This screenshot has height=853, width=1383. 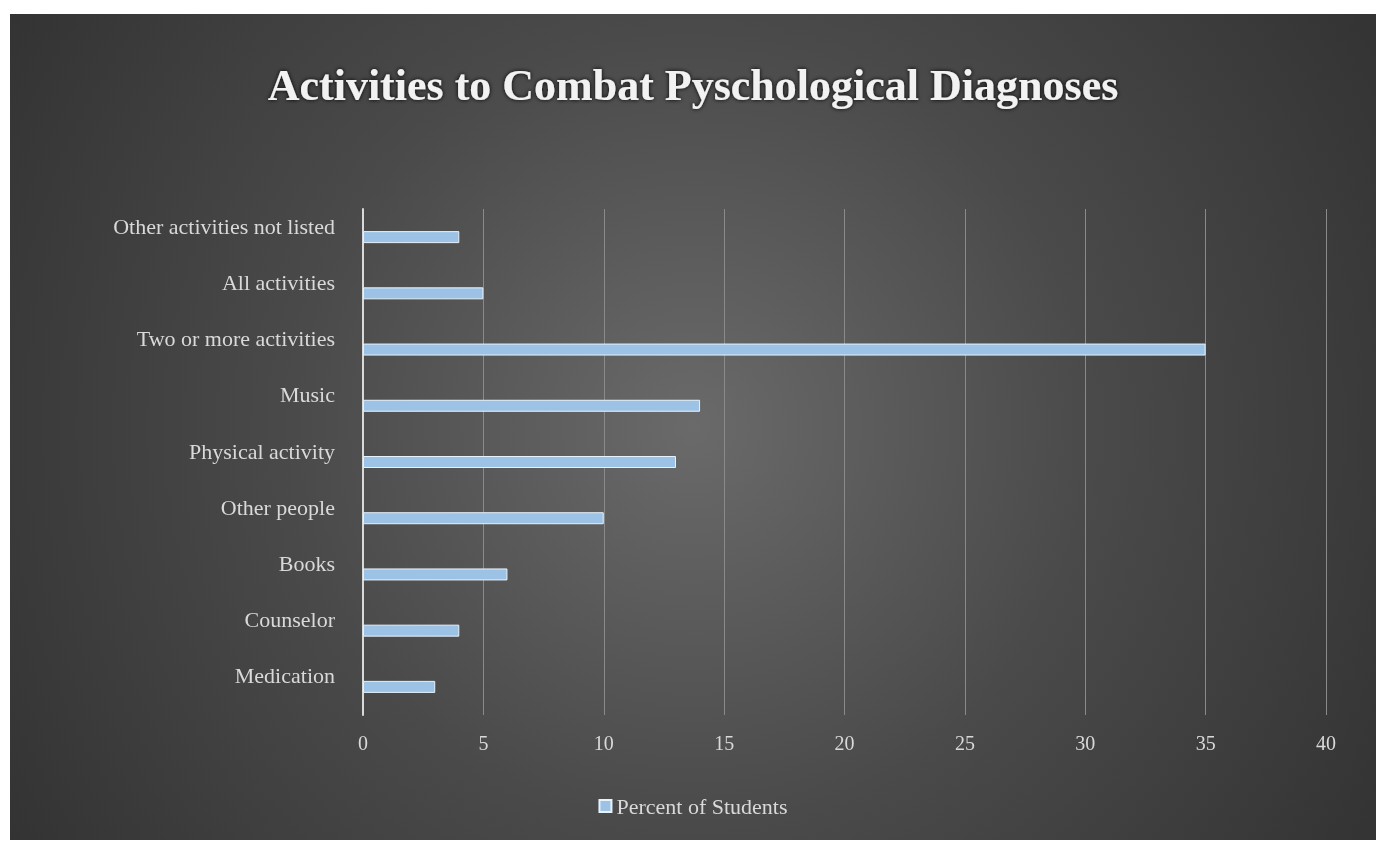 I want to click on y-tick-label: Physical activity, so click(x=261, y=451).